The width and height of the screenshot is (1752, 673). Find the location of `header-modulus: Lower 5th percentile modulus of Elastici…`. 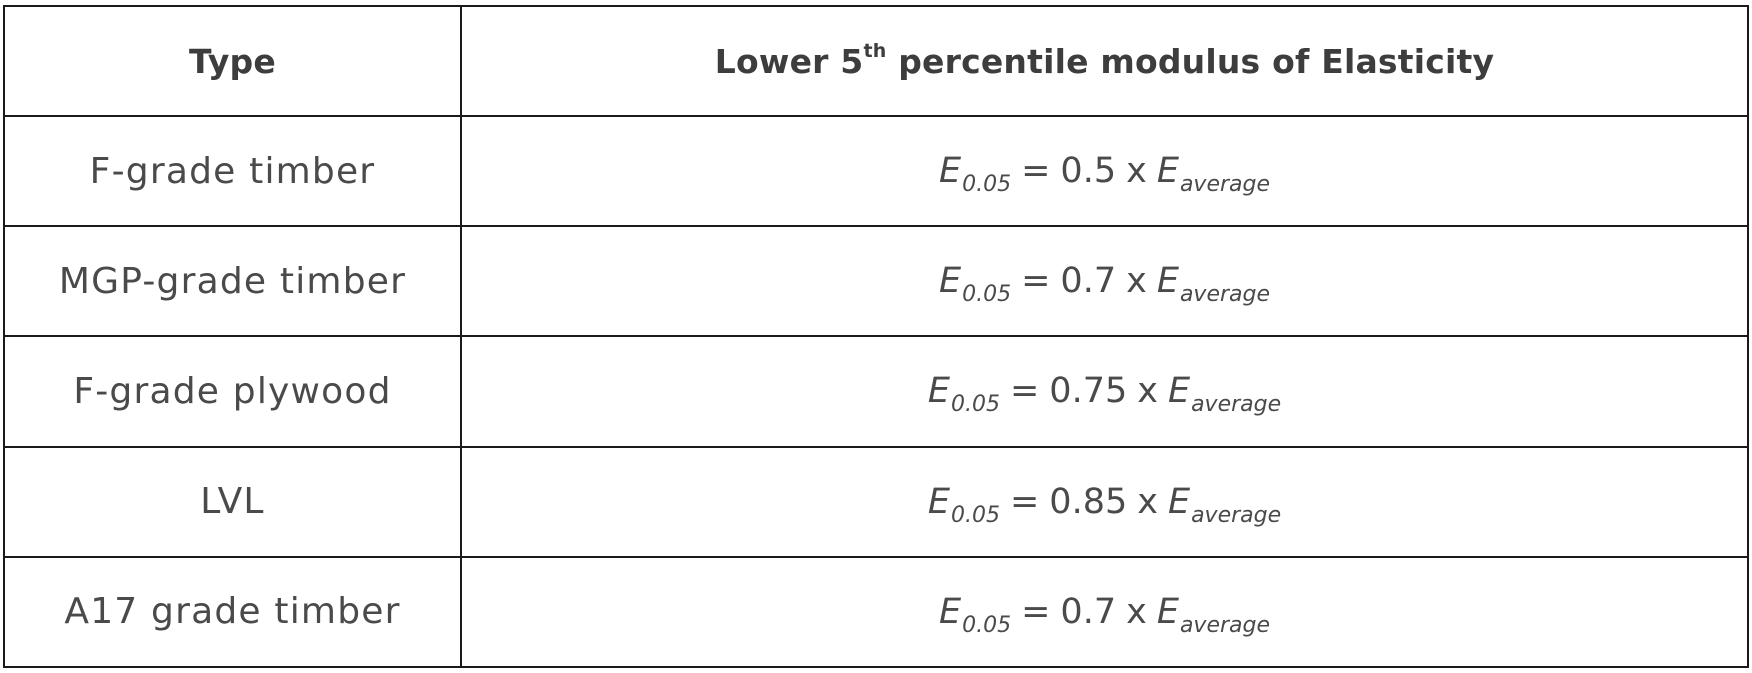

header-modulus: Lower 5th percentile modulus of Elastici… is located at coordinates (1104, 61).